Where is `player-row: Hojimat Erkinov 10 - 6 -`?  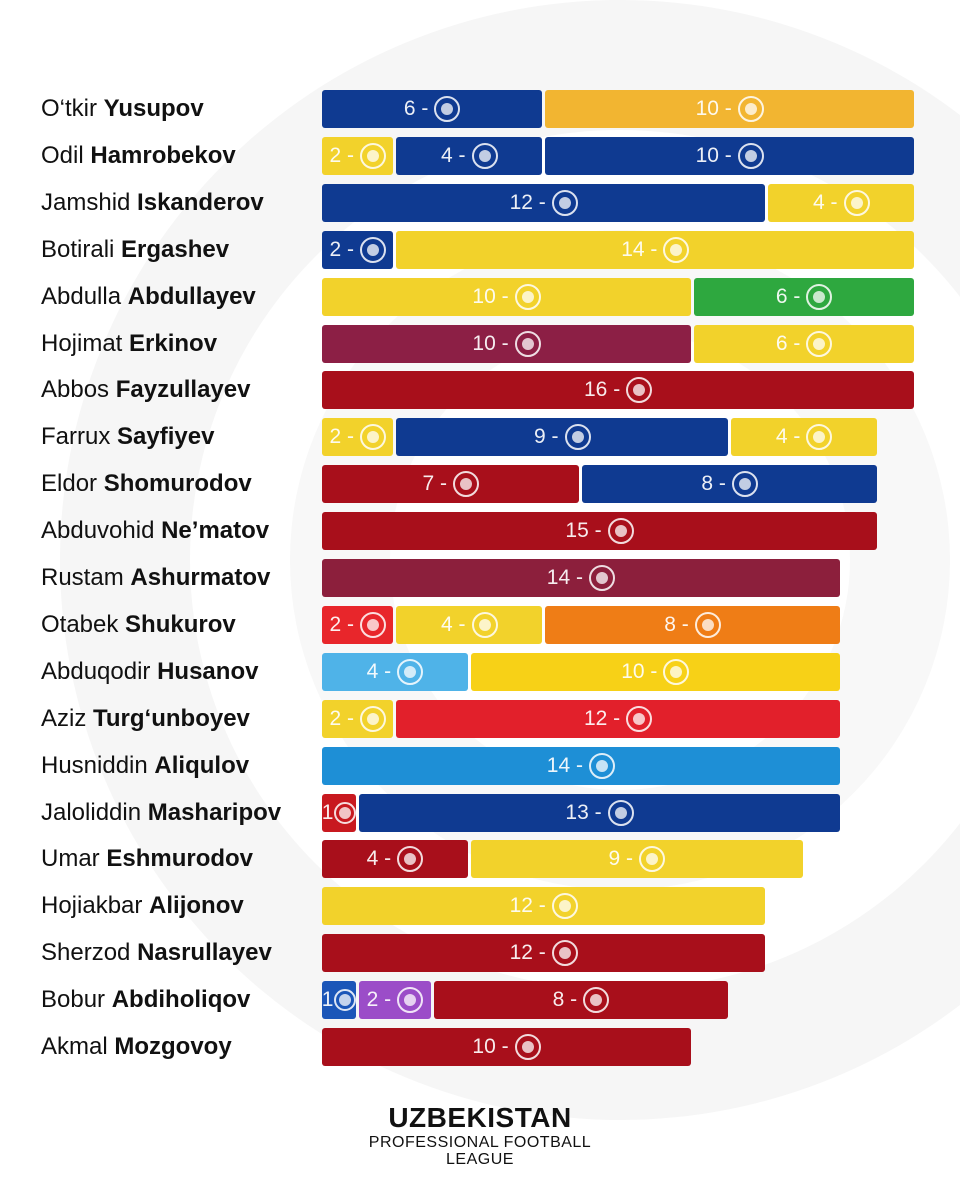
player-row: Hojimat Erkinov 10 - 6 - is located at coordinates (480, 343).